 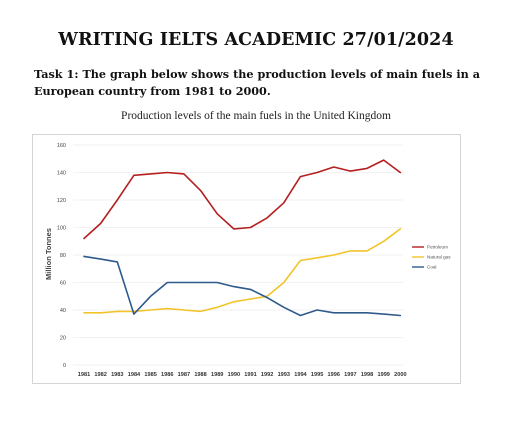 What do you see at coordinates (334, 375) in the screenshot?
I see `x-tick-label: 1996` at bounding box center [334, 375].